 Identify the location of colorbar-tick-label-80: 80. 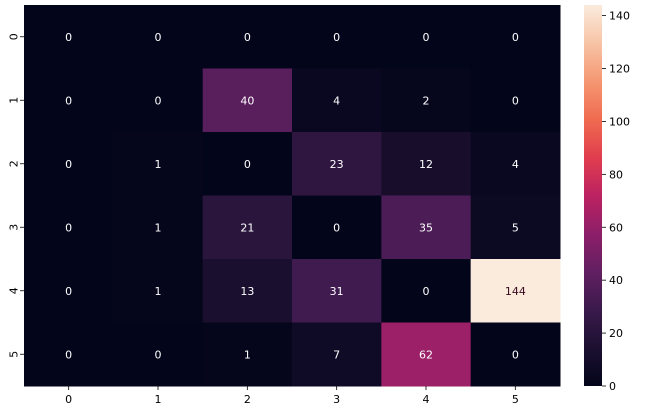
(616, 174).